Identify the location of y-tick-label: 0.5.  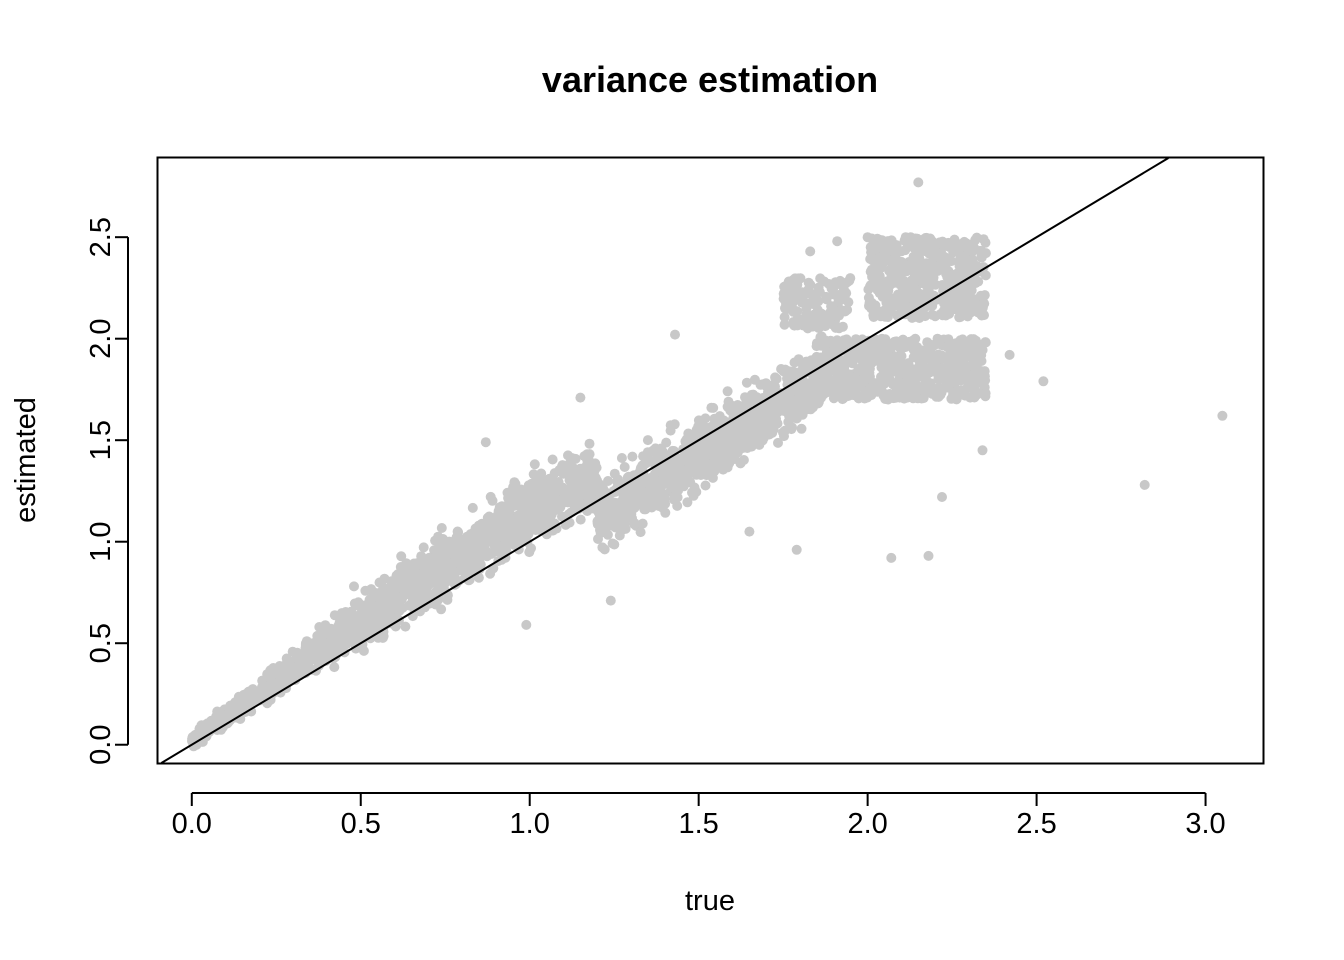
(101, 643).